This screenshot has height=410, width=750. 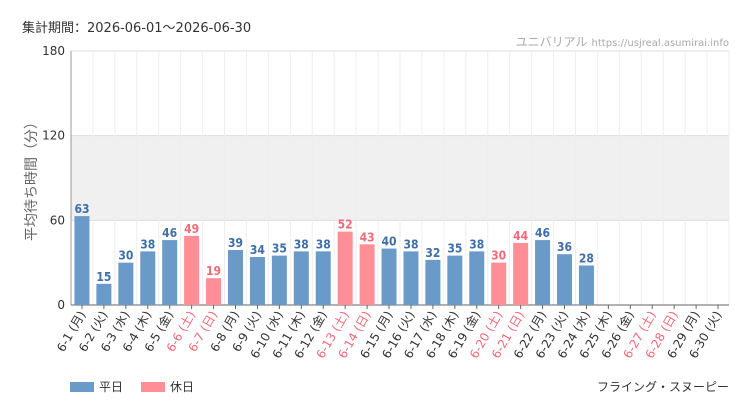 What do you see at coordinates (660, 43) in the screenshot?
I see `site-url: https://usjreal.asumirai.info` at bounding box center [660, 43].